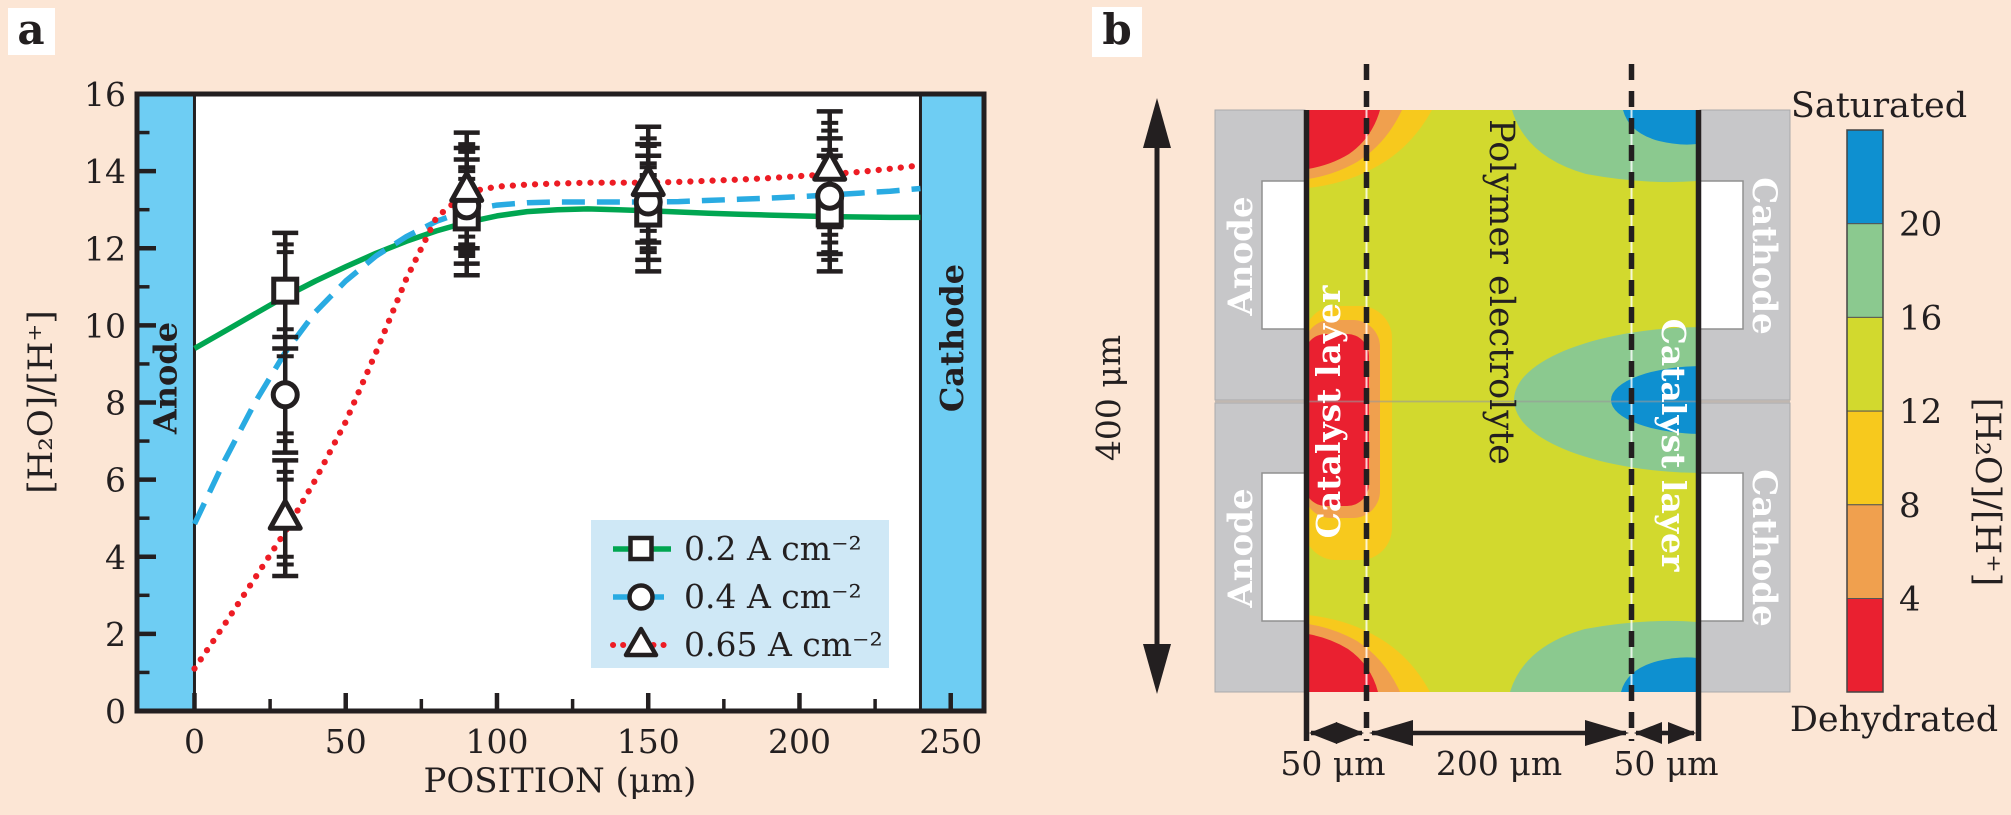  I want to click on colorbar-dehydrated-label: Dehydrated, so click(1894, 720).